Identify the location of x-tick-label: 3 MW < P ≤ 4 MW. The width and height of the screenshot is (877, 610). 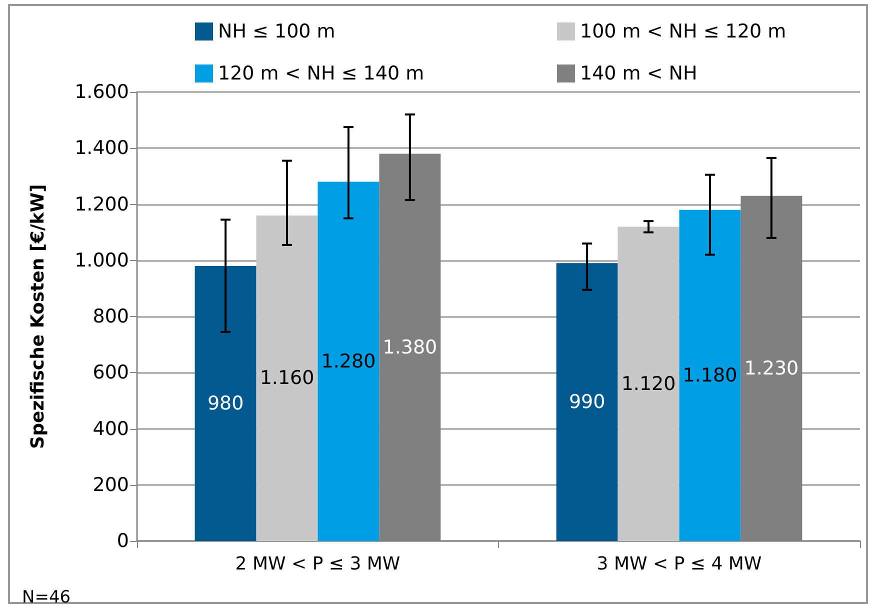
(679, 564).